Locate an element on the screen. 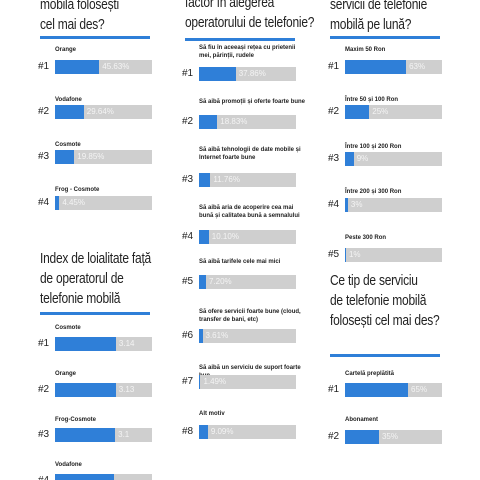  chart-title: folosești cel mai des? is located at coordinates (385, 320).